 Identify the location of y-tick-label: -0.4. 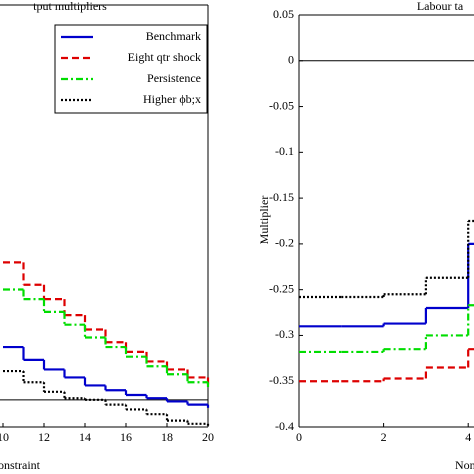
(284, 426).